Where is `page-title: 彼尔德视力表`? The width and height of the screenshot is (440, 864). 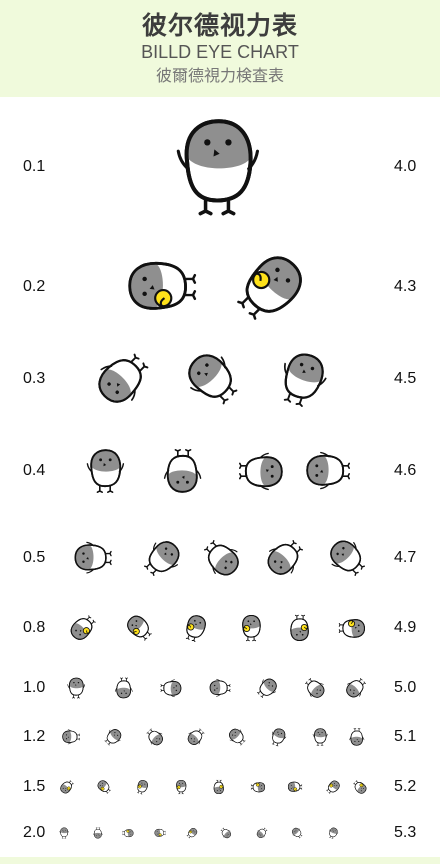
page-title: 彼尔德视力表 is located at coordinates (219, 25).